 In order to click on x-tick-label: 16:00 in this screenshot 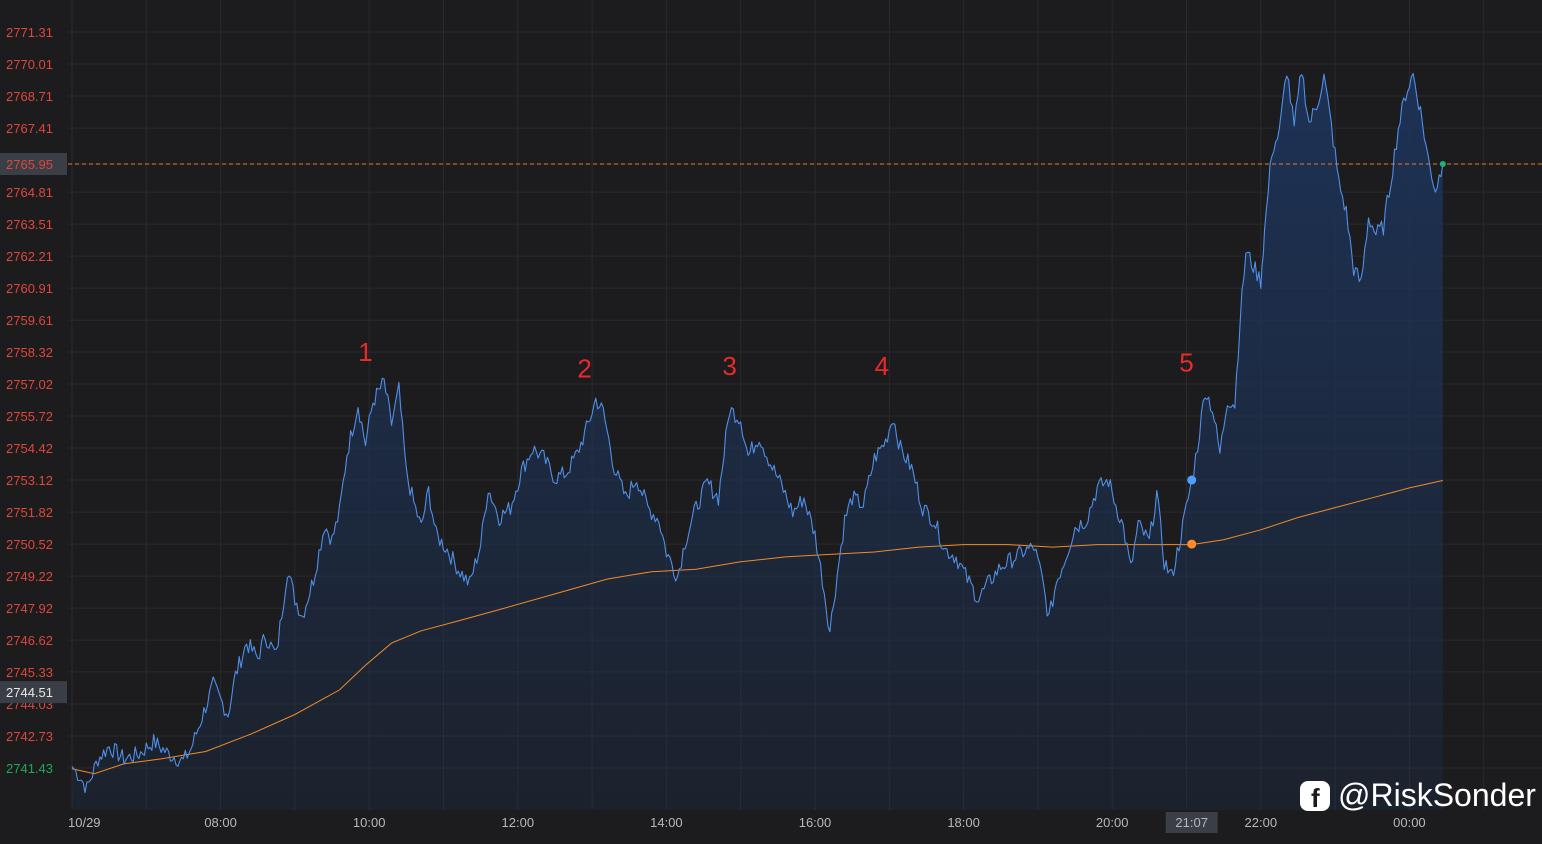, I will do `click(815, 822)`.